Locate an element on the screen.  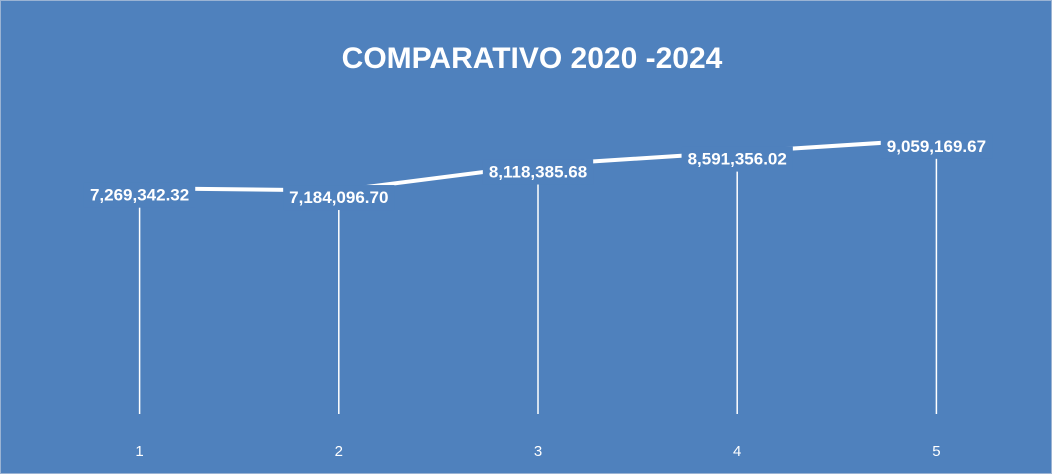
data-label: 8,118,385.68 is located at coordinates (538, 172).